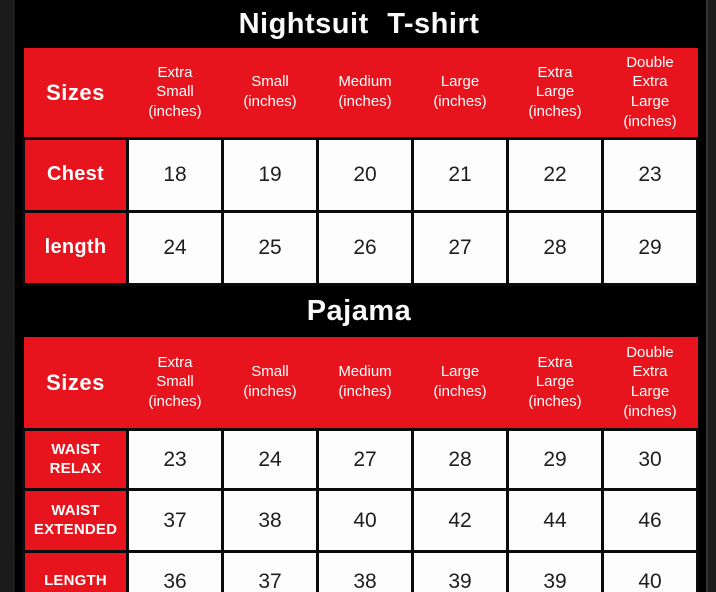  Describe the element at coordinates (175, 571) in the screenshot. I see `value-cell: 36` at that location.